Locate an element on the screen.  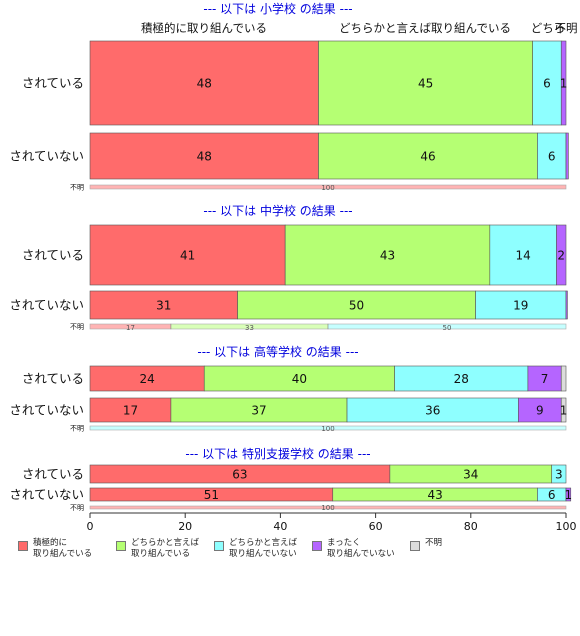
legend-swatch-negative is located at coordinates (317, 546).